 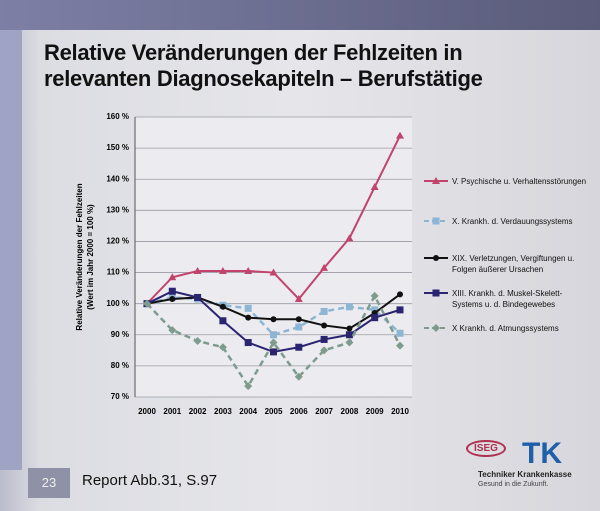 What do you see at coordinates (519, 181) in the screenshot?
I see `legend-label: V. Psychische u. Verhaltensstörungen` at bounding box center [519, 181].